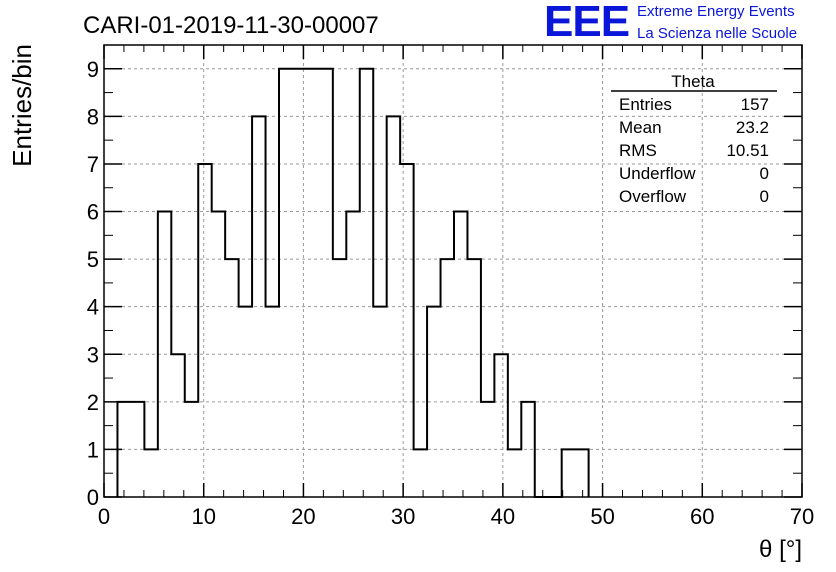  What do you see at coordinates (93, 69) in the screenshot?
I see `y-tick-label: 9` at bounding box center [93, 69].